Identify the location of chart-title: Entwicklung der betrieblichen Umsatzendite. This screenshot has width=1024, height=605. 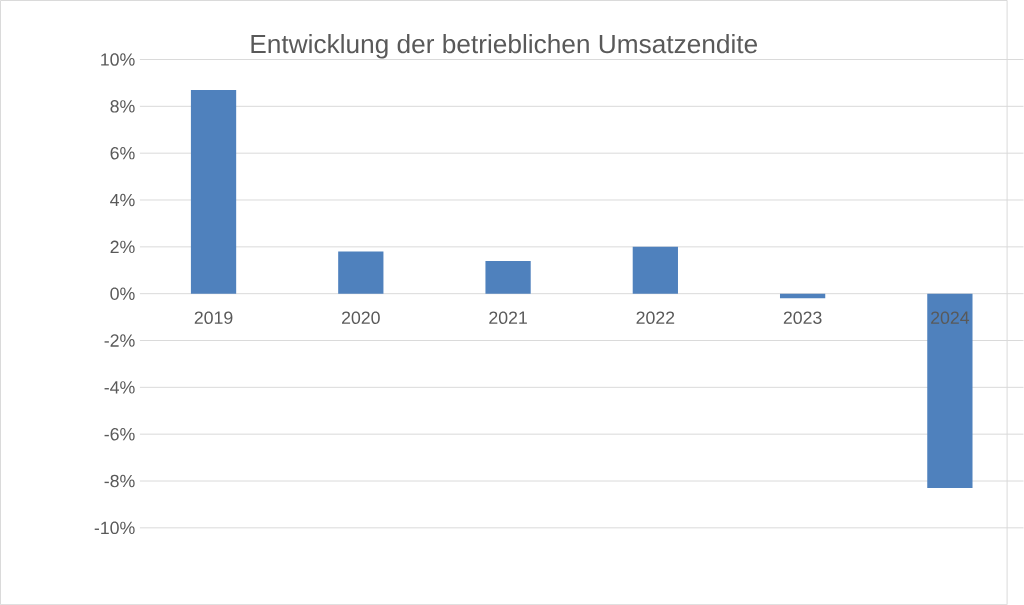
(504, 46).